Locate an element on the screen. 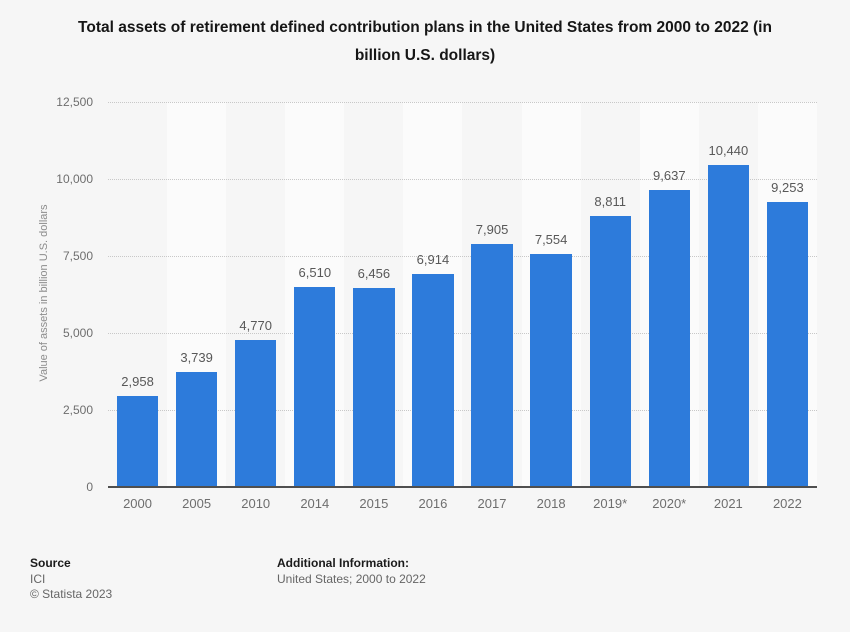 This screenshot has height=632, width=850. y-tick-label: 7,500 is located at coordinates (77, 256).